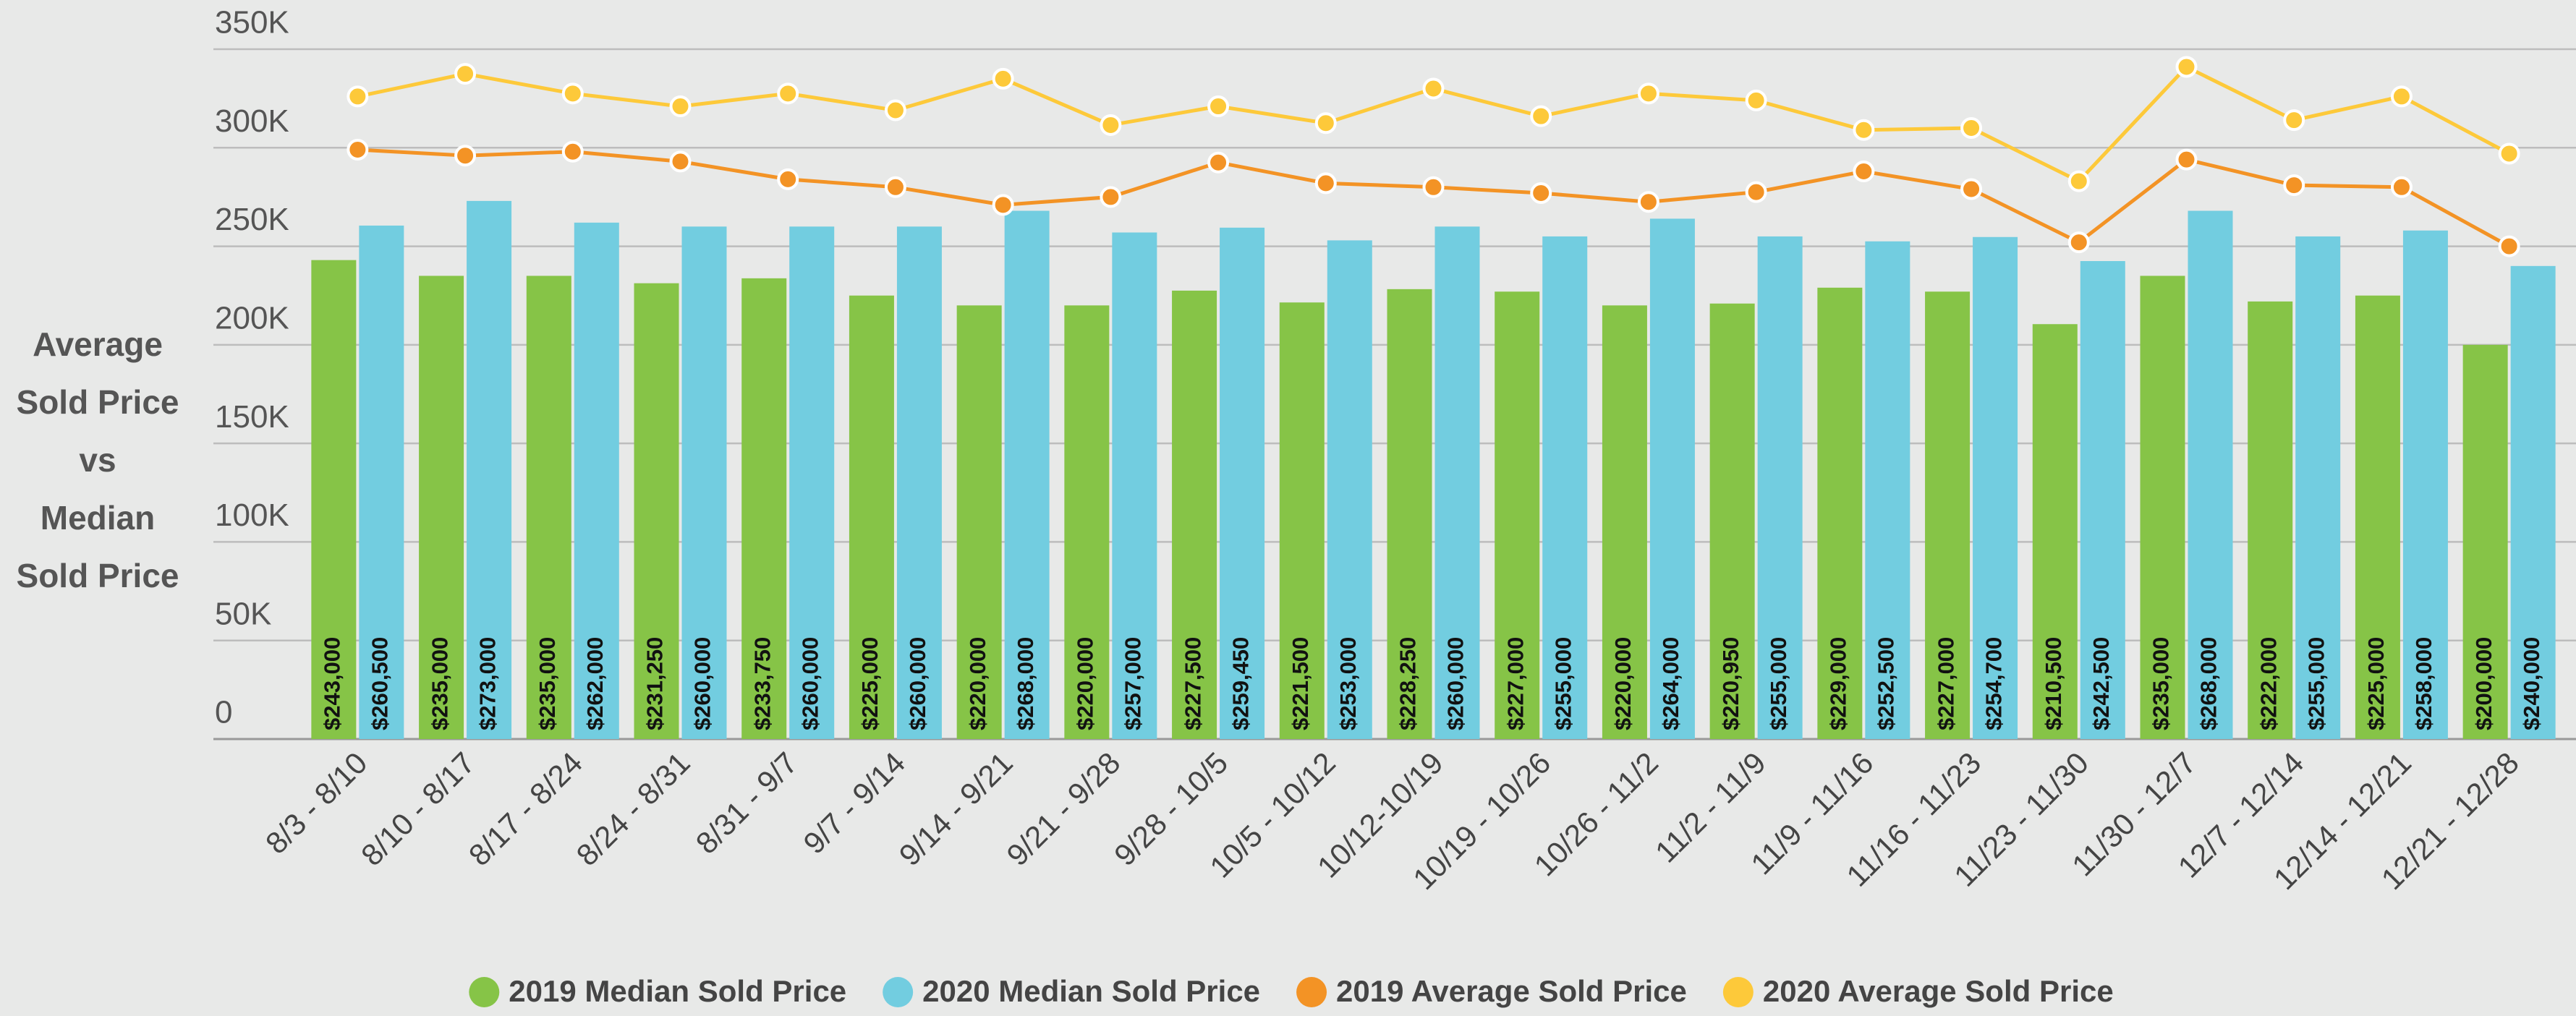 Image resolution: width=2576 pixels, height=1016 pixels. Describe the element at coordinates (98, 344) in the screenshot. I see `y-axis-label: Average` at that location.